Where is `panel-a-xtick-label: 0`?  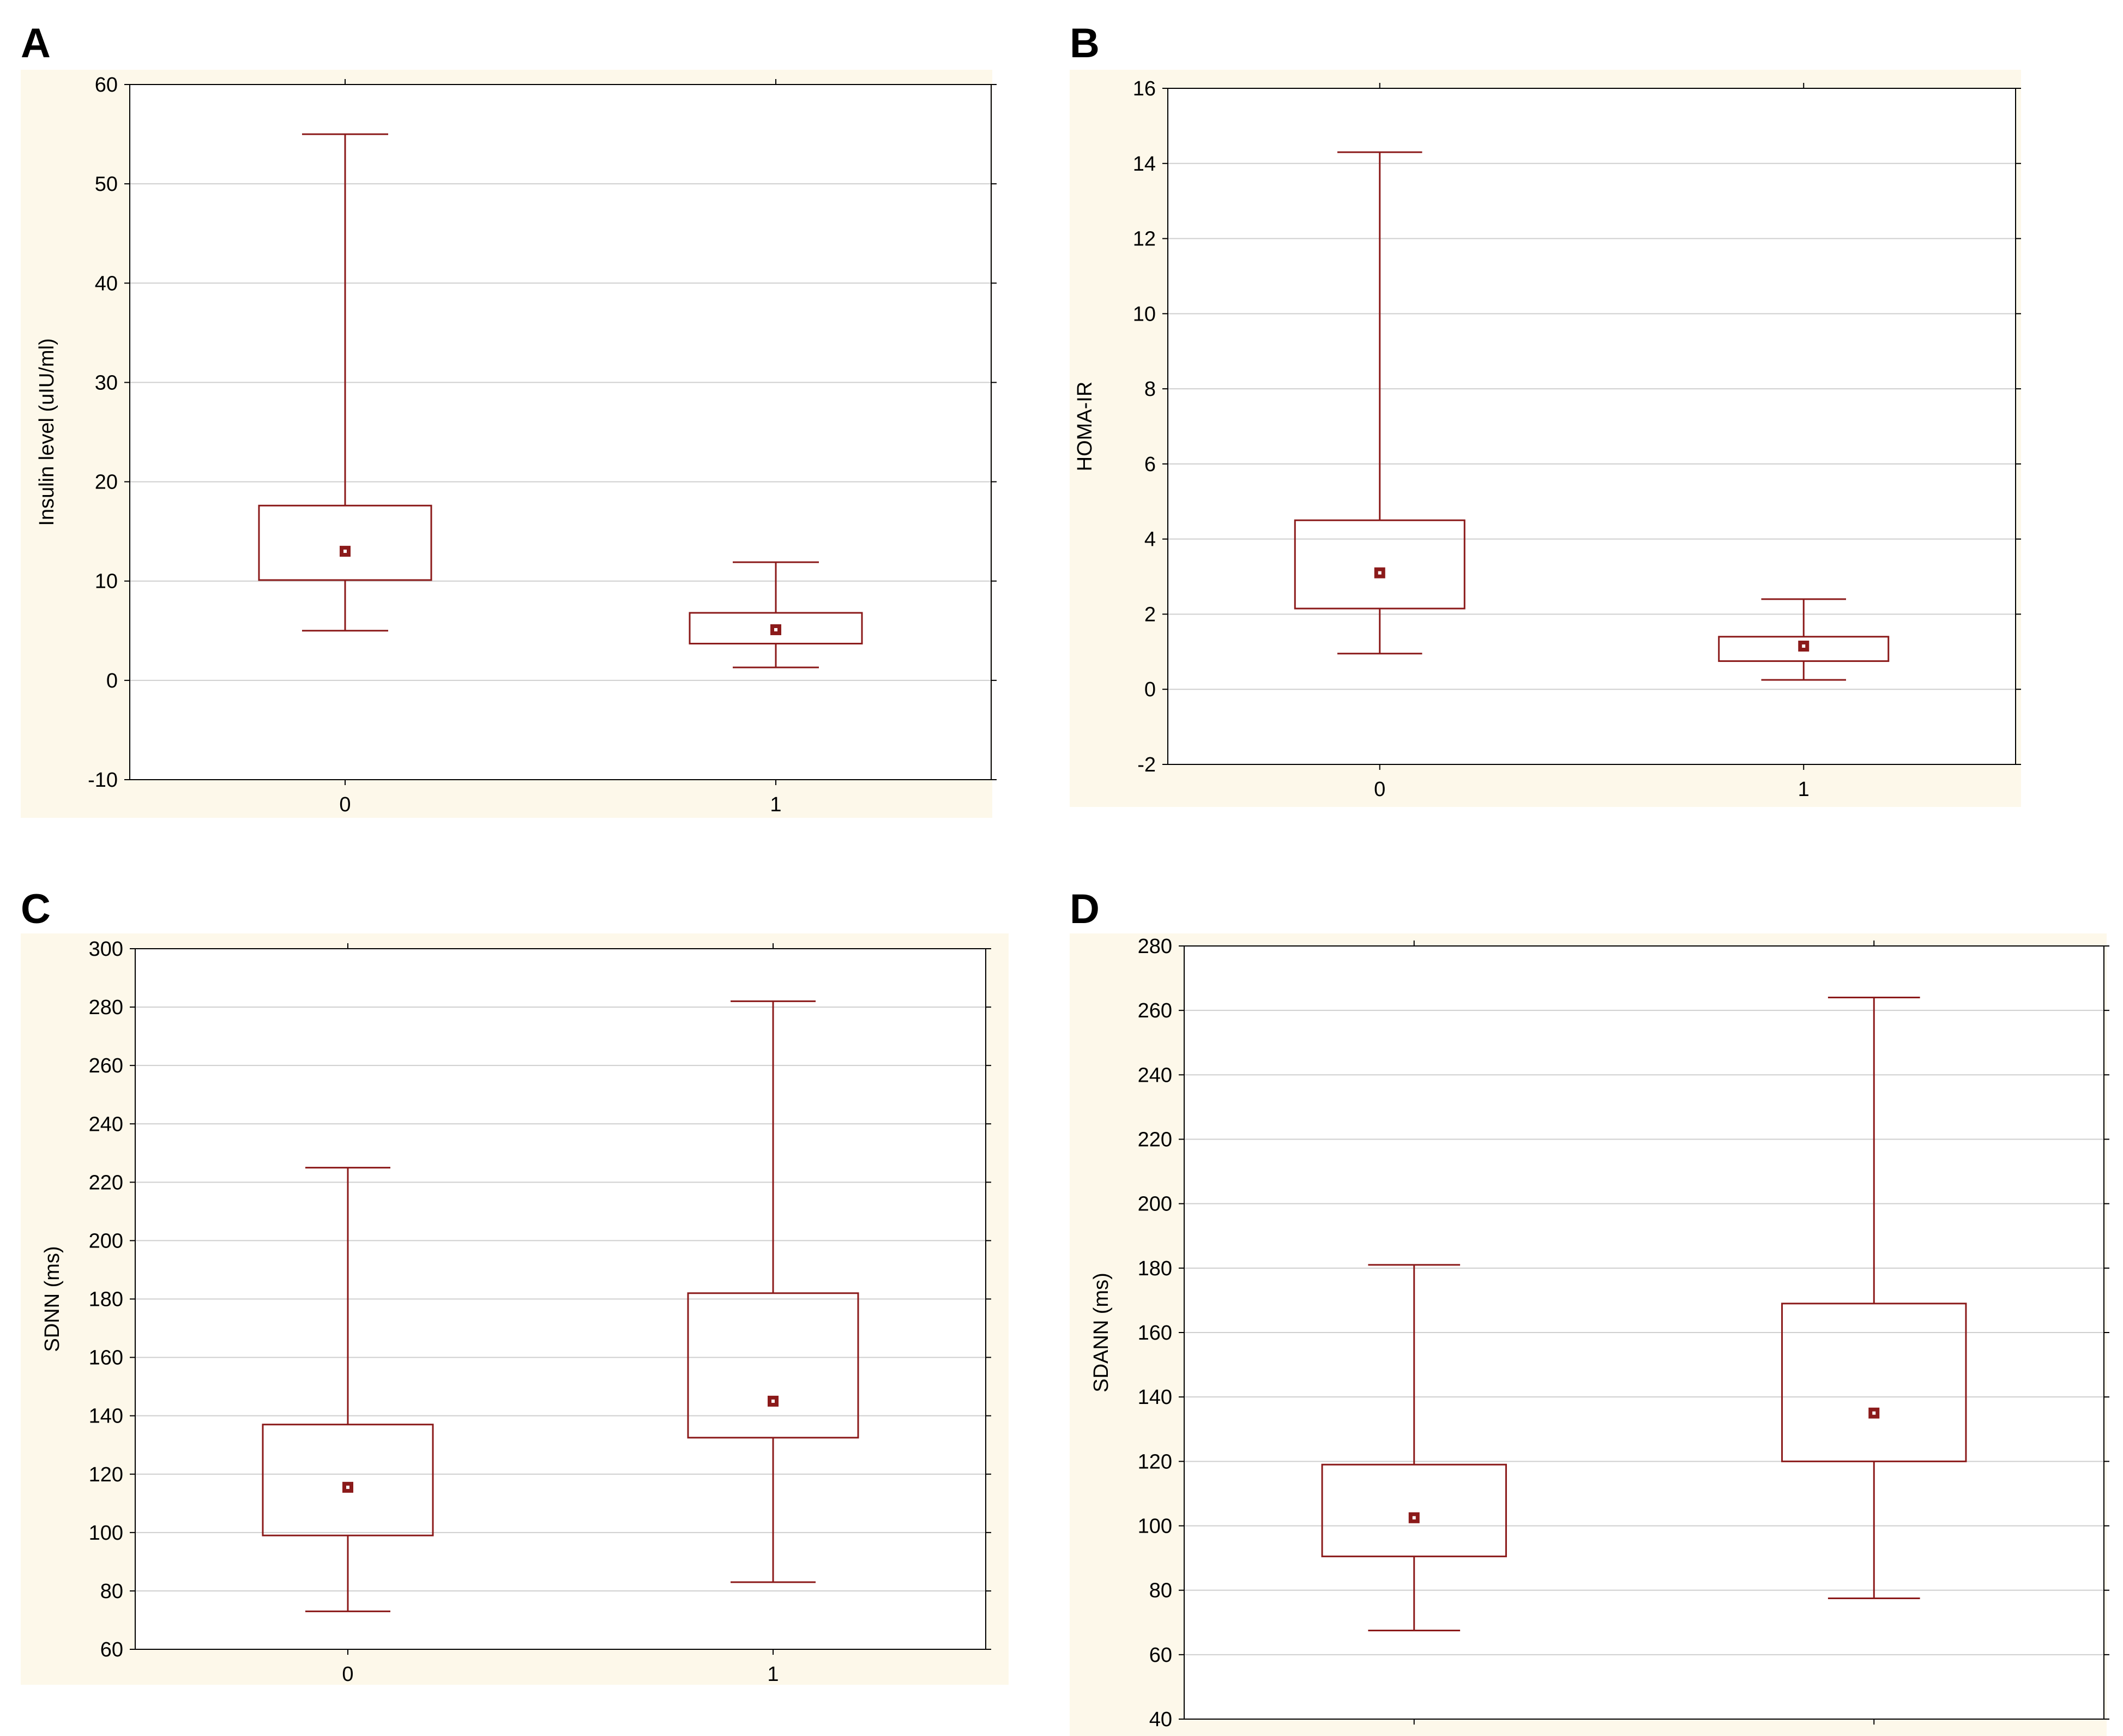
panel-a-xtick-label: 0 is located at coordinates (345, 804).